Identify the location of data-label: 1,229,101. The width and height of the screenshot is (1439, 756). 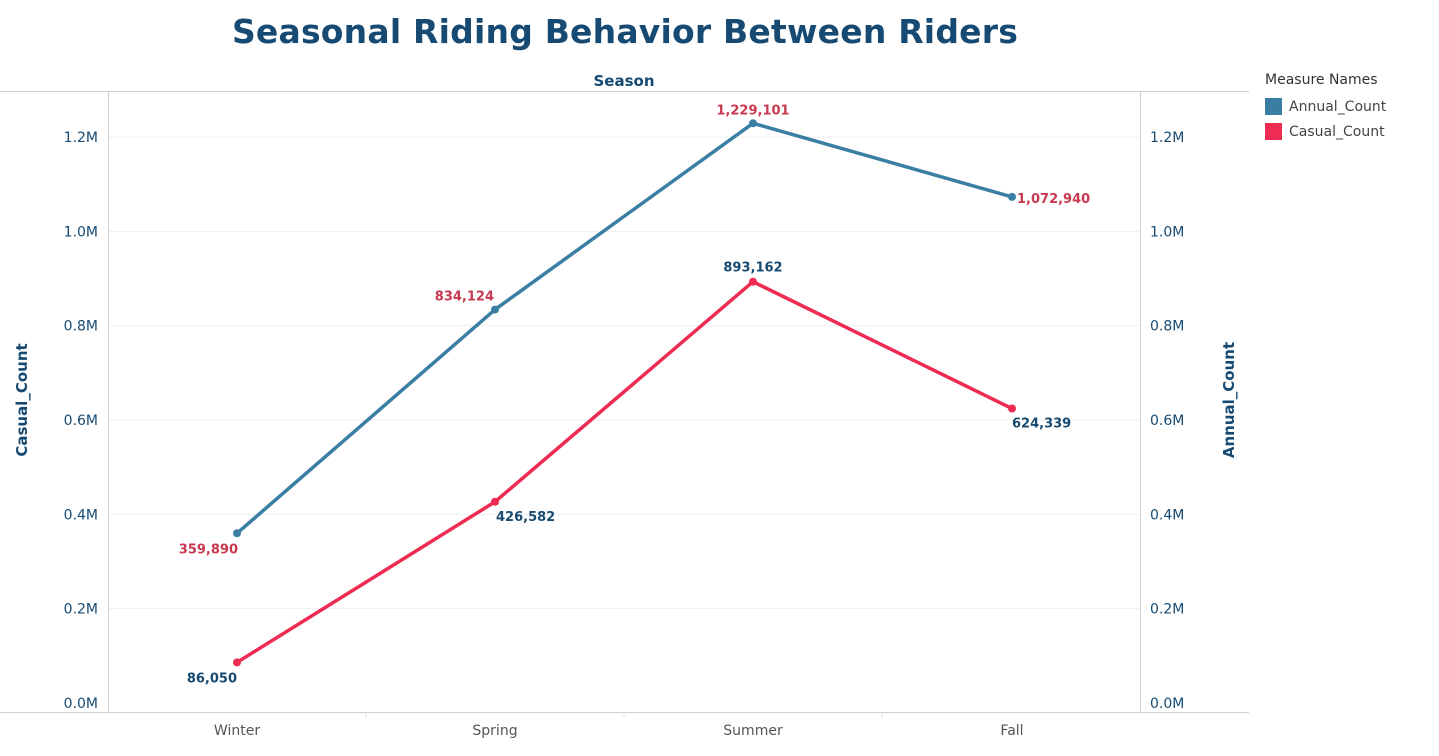
(752, 110).